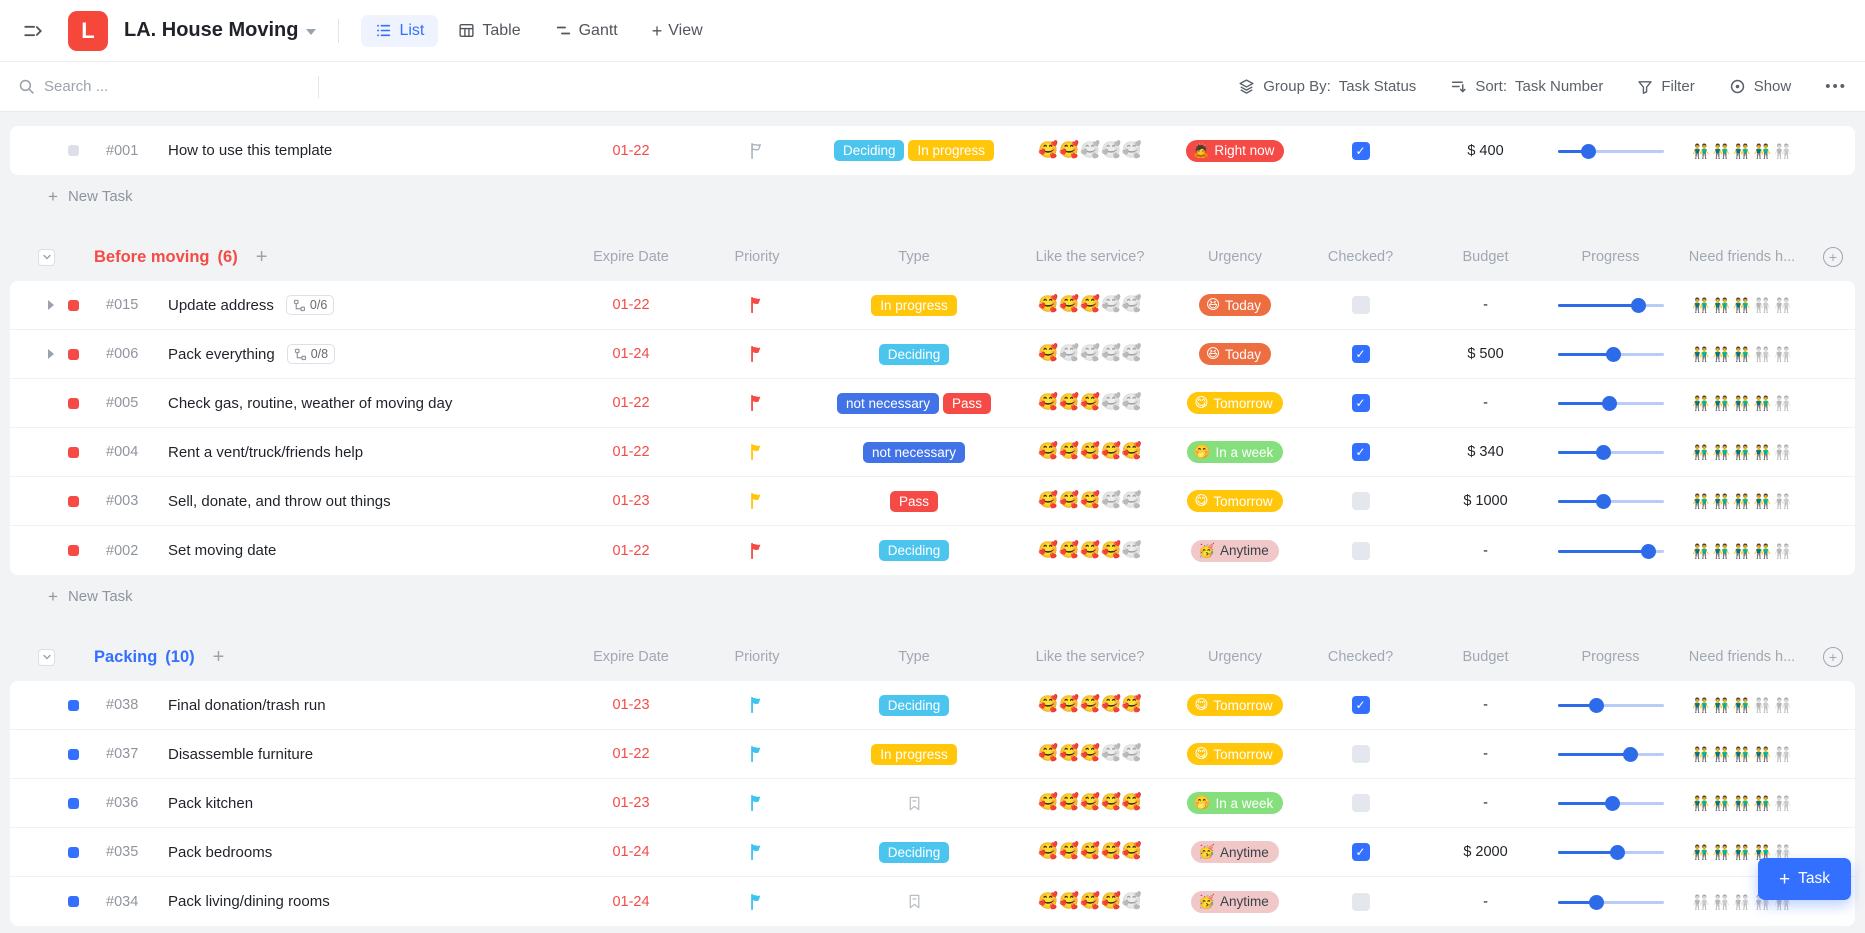 Image resolution: width=1865 pixels, height=933 pixels. I want to click on urgency-tag: 🤭 In a week, so click(1235, 803).